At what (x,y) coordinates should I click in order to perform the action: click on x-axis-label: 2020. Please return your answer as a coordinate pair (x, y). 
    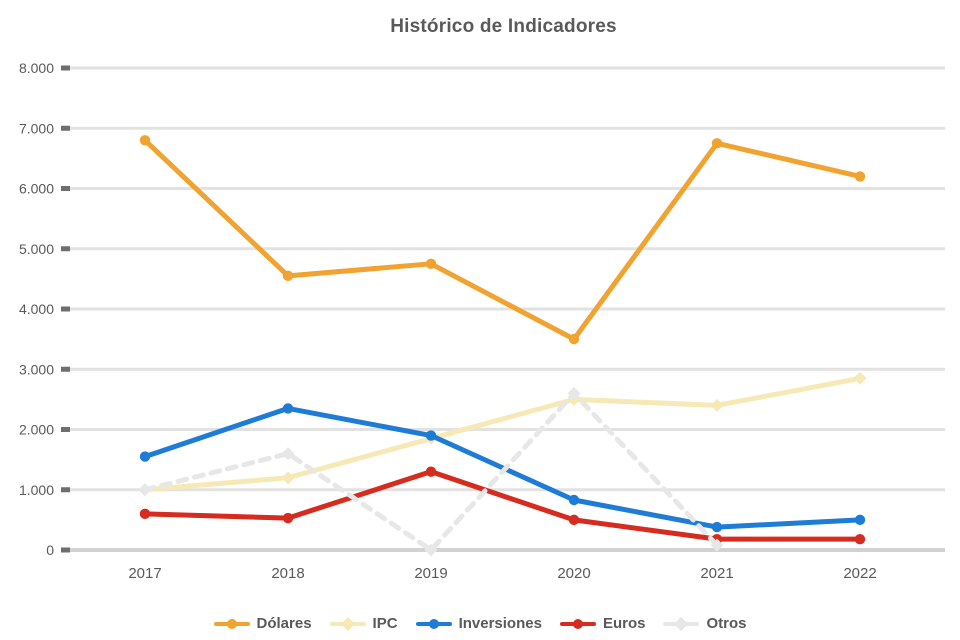
    Looking at the image, I should click on (573, 573).